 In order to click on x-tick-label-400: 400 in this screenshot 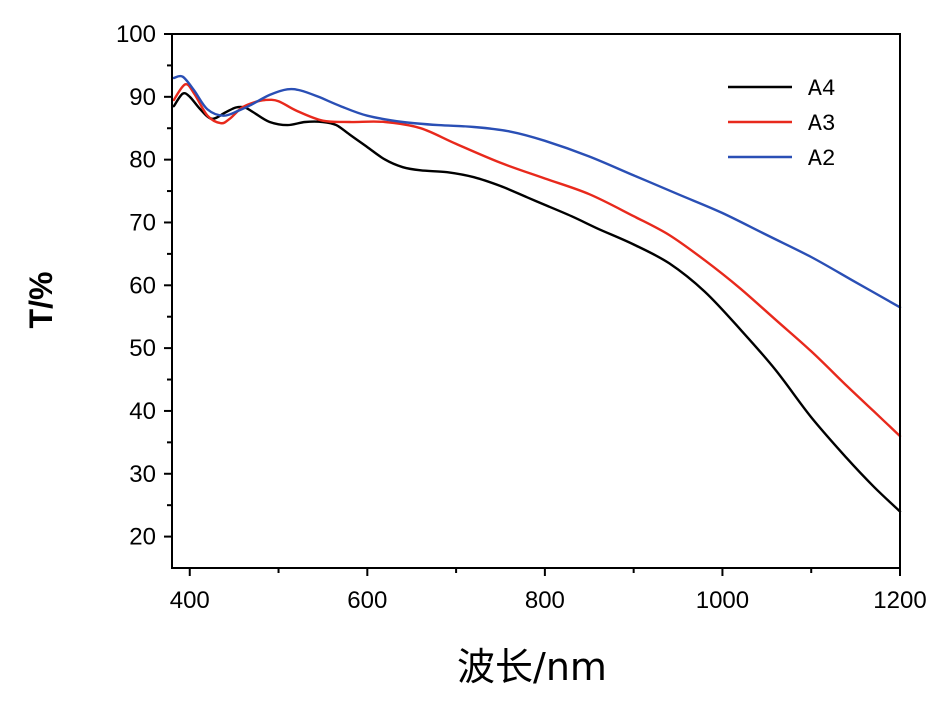, I will do `click(190, 600)`.